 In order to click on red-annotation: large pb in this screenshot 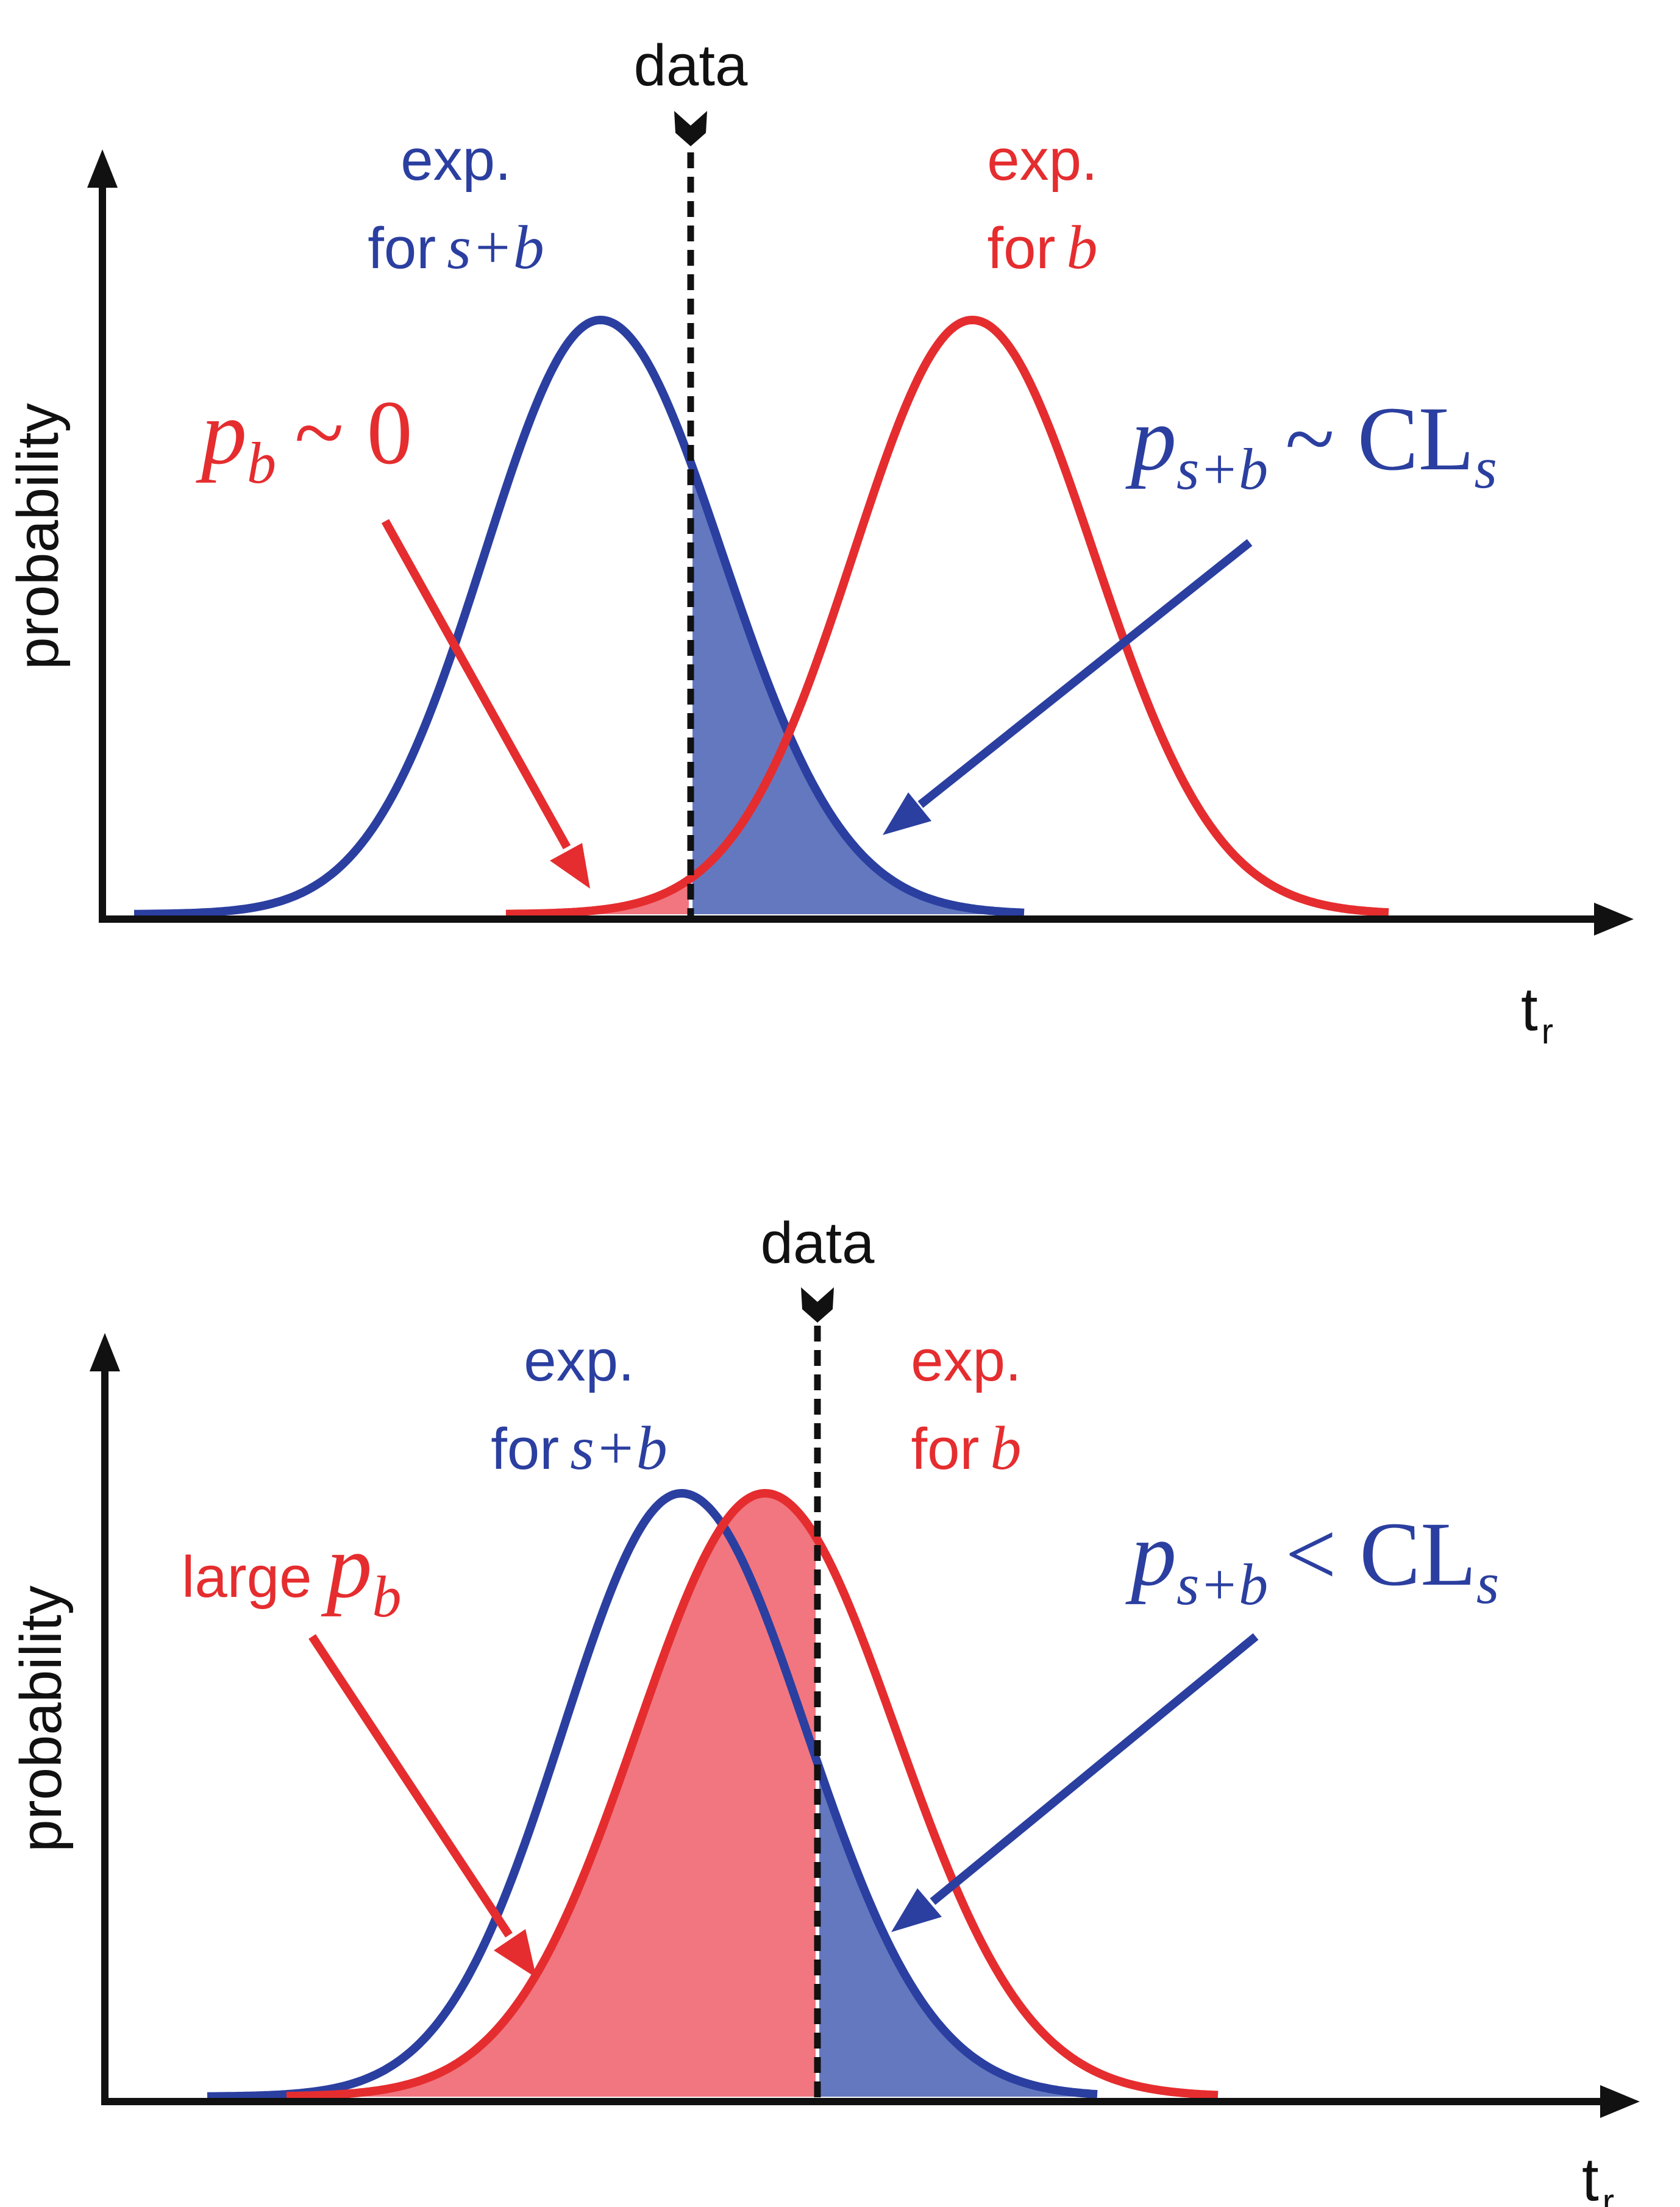, I will do `click(291, 1572)`.